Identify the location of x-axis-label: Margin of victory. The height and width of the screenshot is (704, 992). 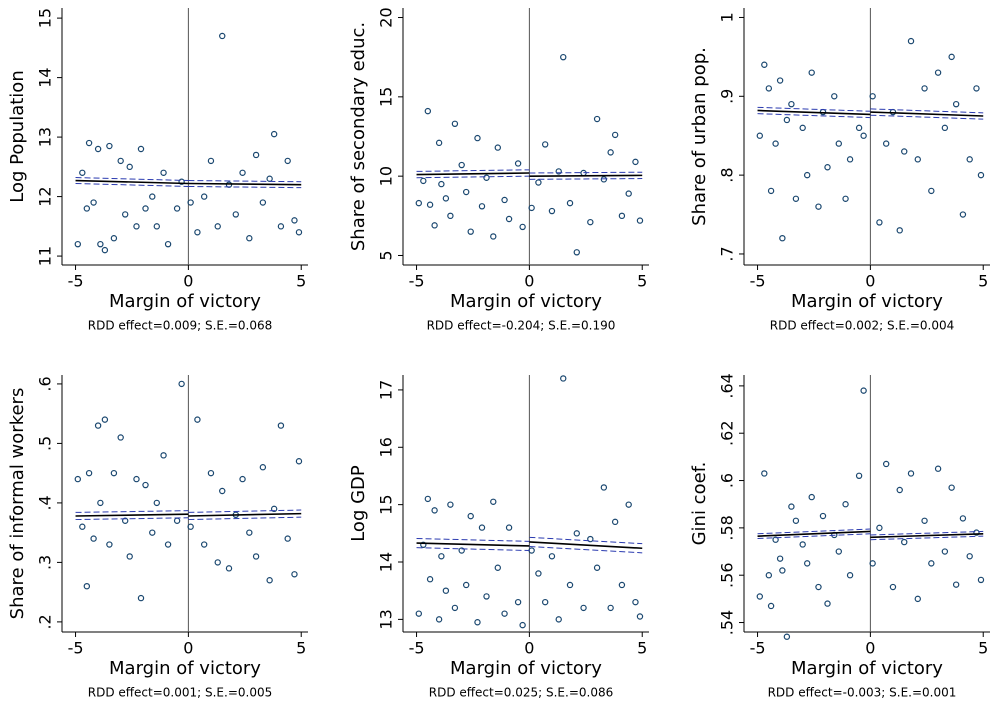
(185, 301).